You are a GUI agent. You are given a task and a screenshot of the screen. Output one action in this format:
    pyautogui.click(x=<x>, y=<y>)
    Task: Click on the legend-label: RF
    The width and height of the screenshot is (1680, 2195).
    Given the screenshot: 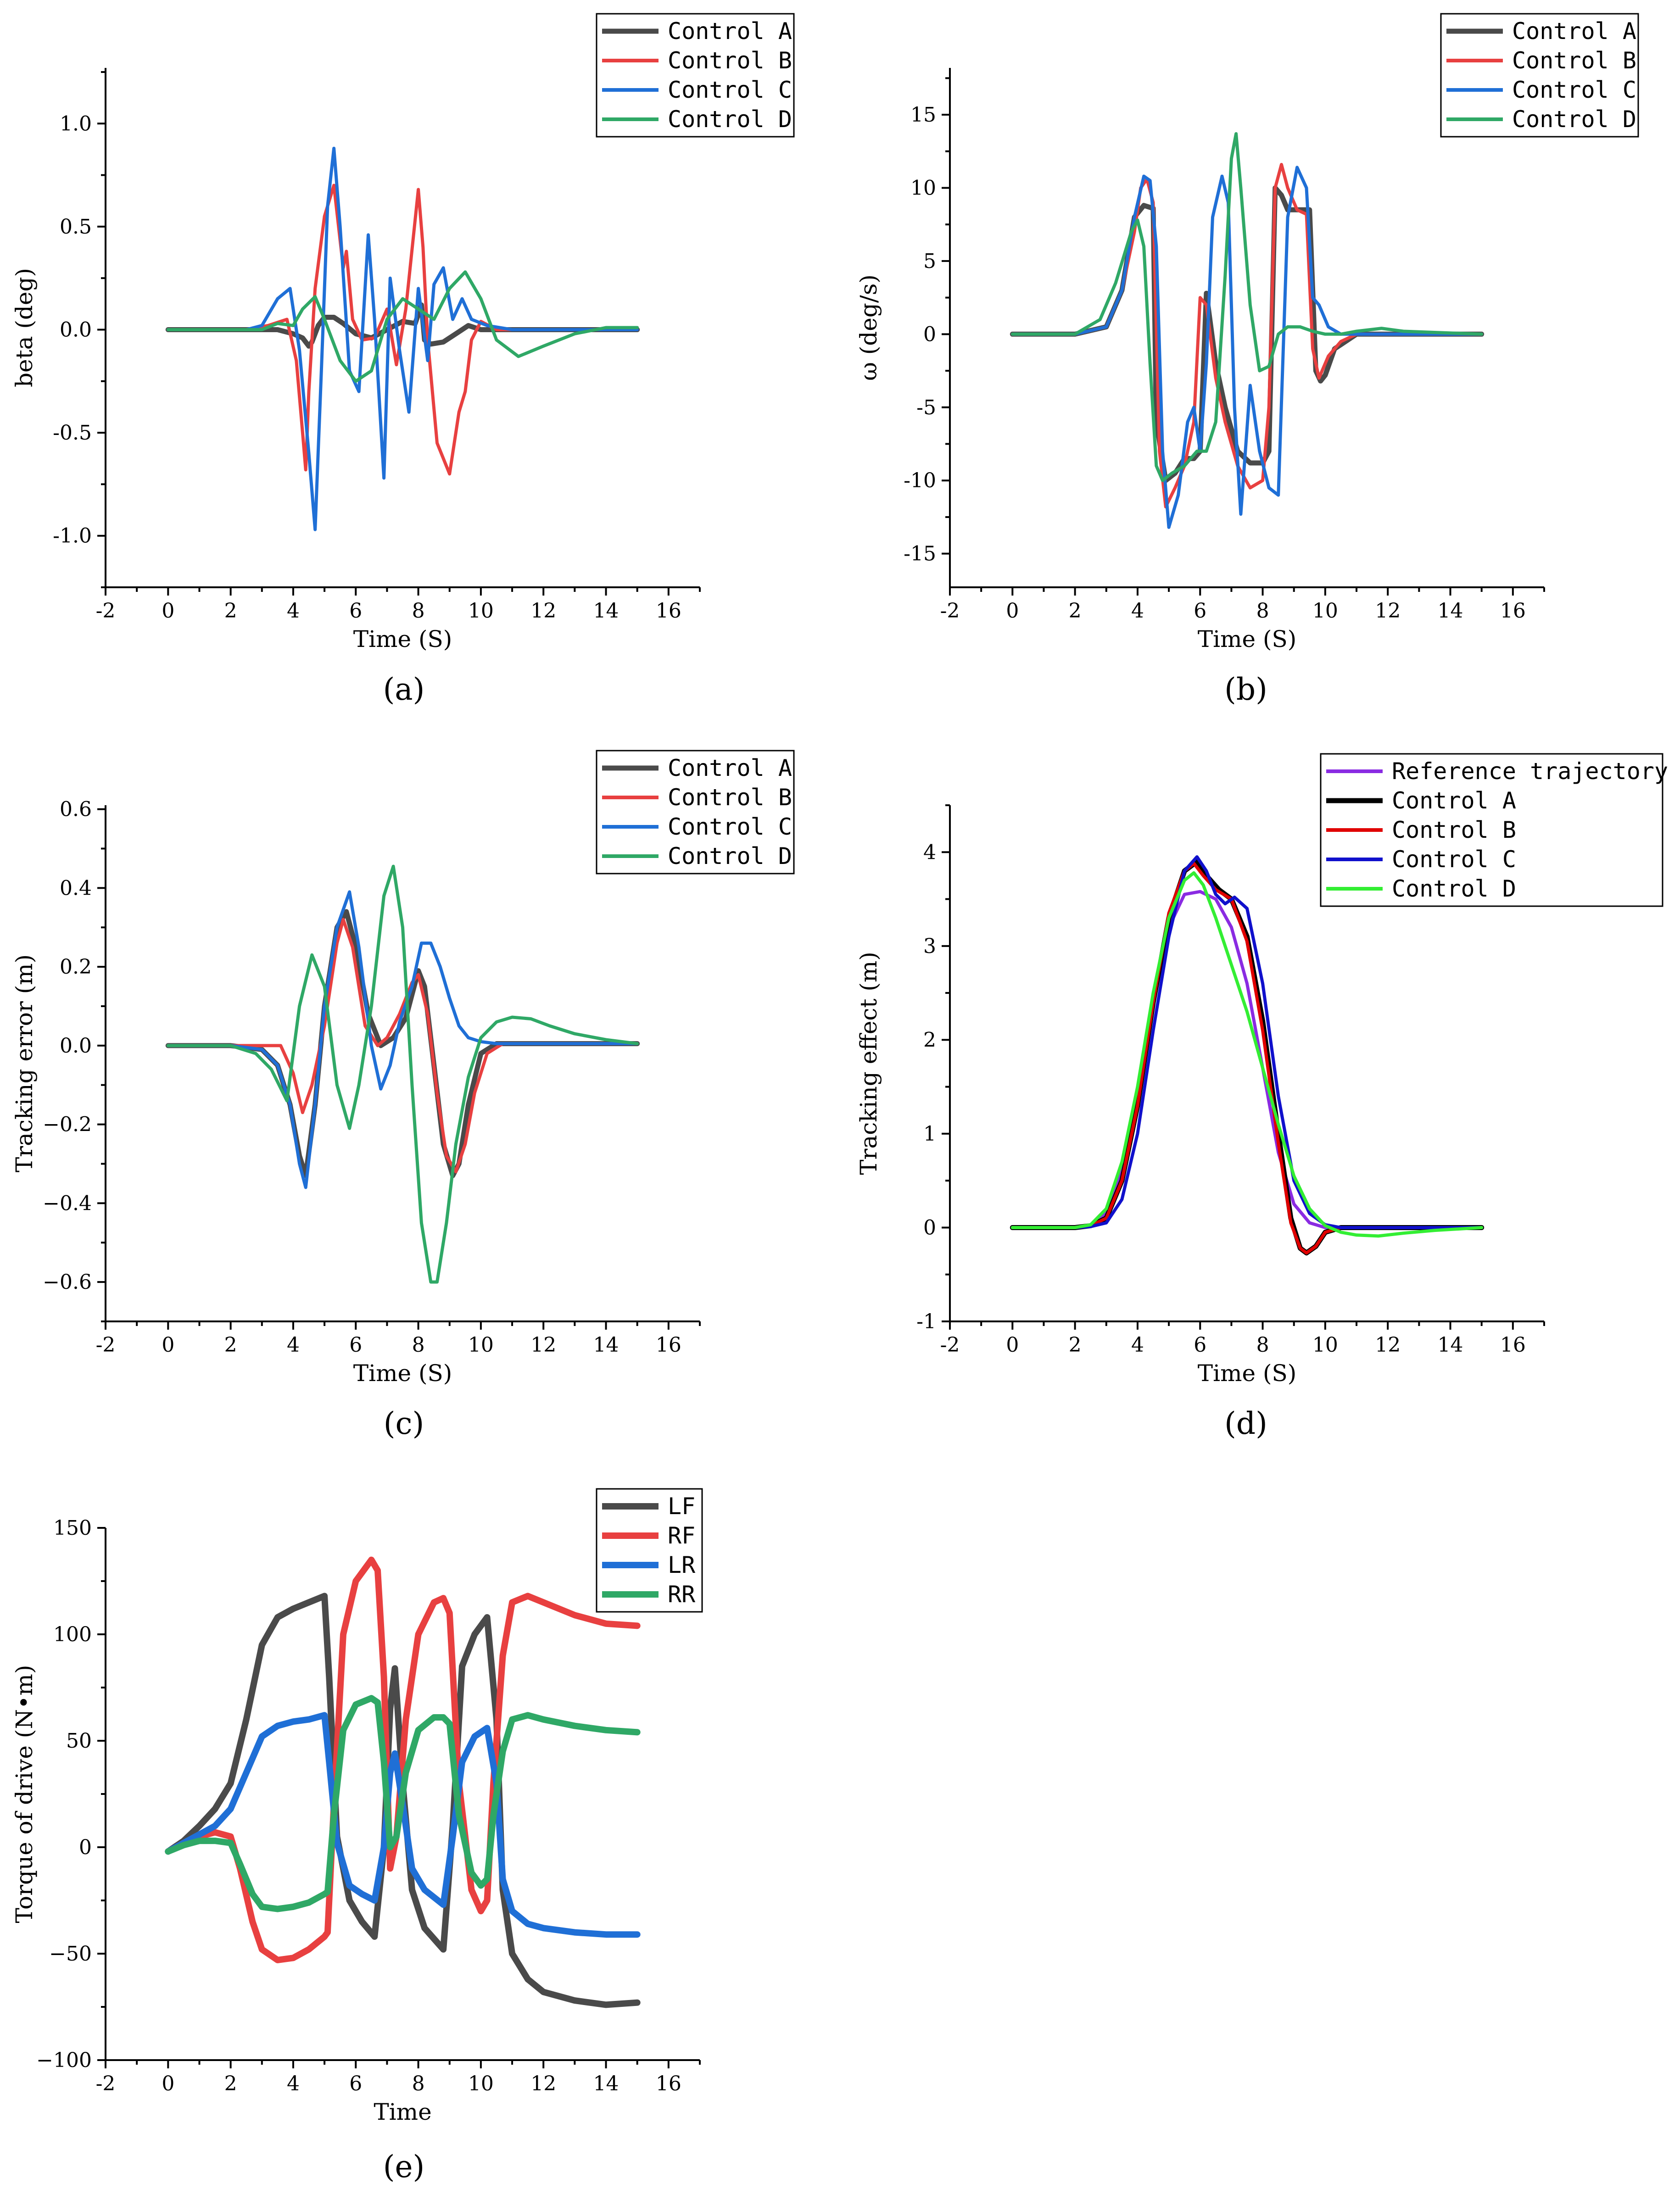 What is the action you would take?
    pyautogui.click(x=681, y=1535)
    